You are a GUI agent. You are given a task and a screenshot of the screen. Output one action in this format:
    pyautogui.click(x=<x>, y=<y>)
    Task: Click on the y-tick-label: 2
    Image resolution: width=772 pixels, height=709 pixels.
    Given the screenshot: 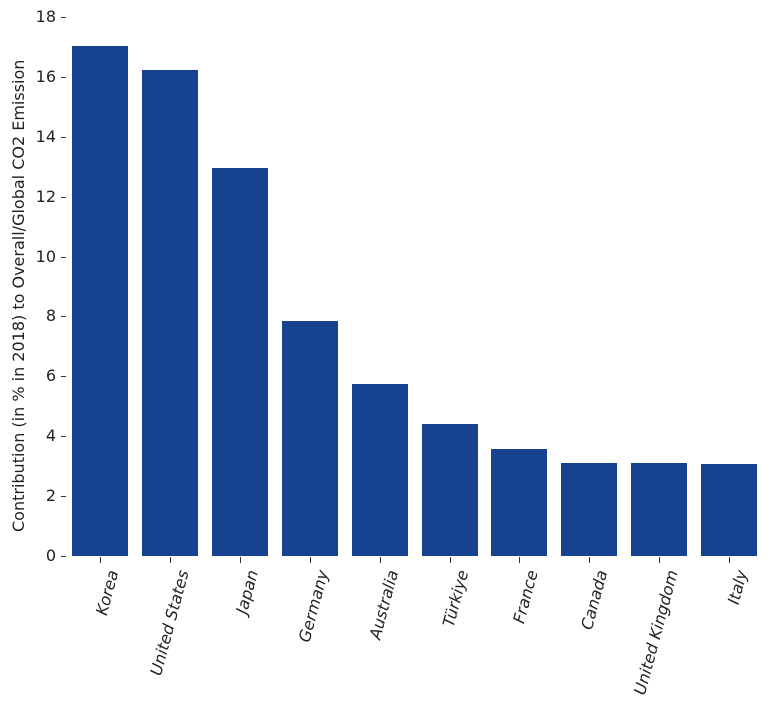 What is the action you would take?
    pyautogui.click(x=50, y=496)
    